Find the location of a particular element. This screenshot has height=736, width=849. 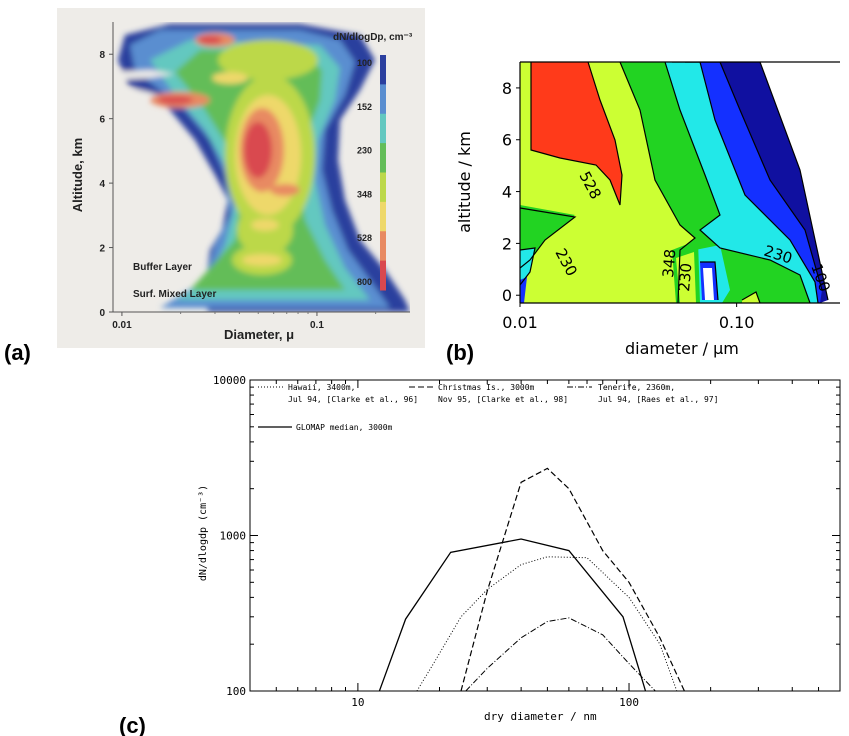

legend-christmas-line2: Nov 95, [Clarke et al., 98] is located at coordinates (503, 399).